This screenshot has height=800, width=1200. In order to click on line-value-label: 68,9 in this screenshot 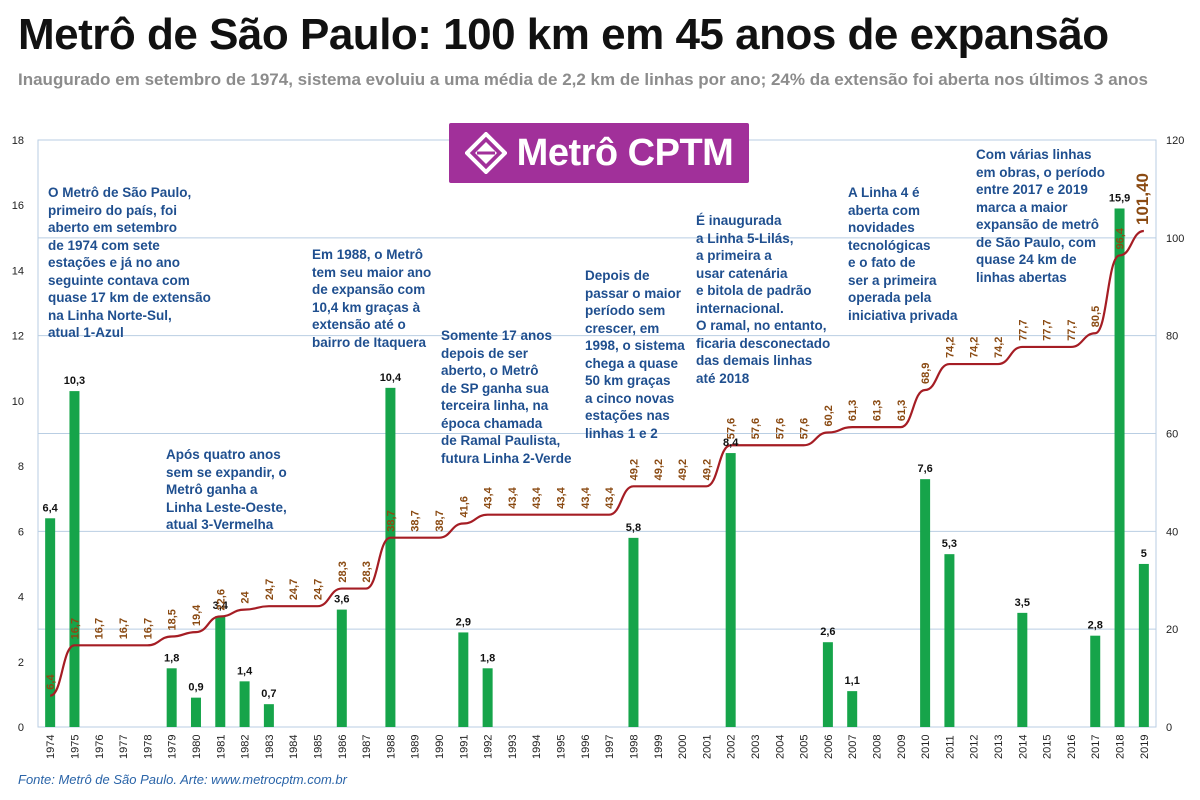, I will do `click(926, 373)`.